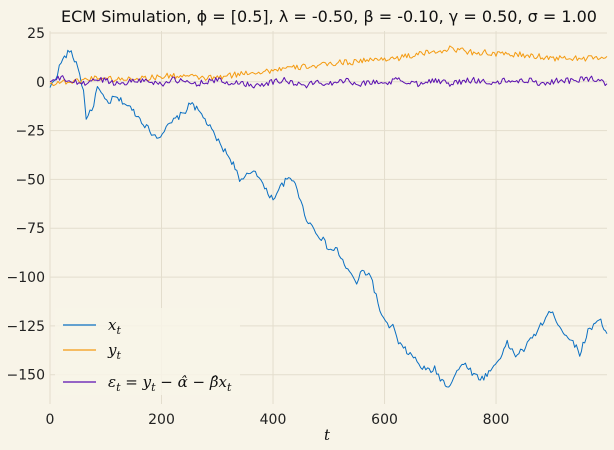 This screenshot has height=450, width=614. Describe the element at coordinates (384, 420) in the screenshot. I see `x-tick-label: 600` at that location.